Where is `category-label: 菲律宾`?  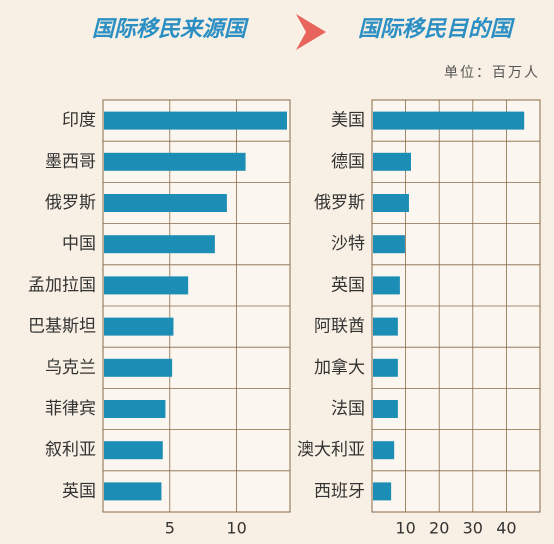 category-label: 菲律宾 is located at coordinates (70, 409).